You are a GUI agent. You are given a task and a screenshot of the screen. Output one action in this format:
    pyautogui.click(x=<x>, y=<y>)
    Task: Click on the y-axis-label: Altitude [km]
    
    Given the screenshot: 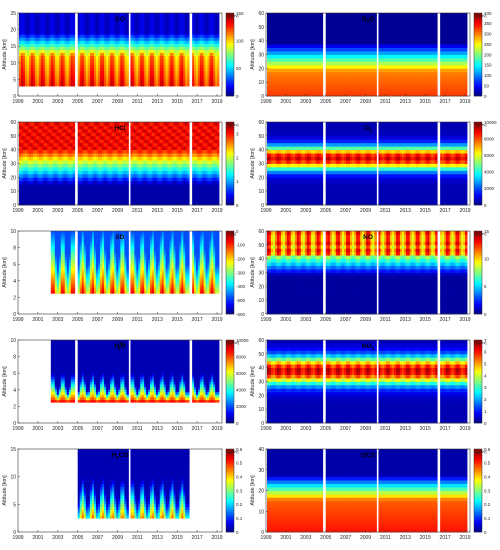 What is the action you would take?
    pyautogui.click(x=5, y=54)
    